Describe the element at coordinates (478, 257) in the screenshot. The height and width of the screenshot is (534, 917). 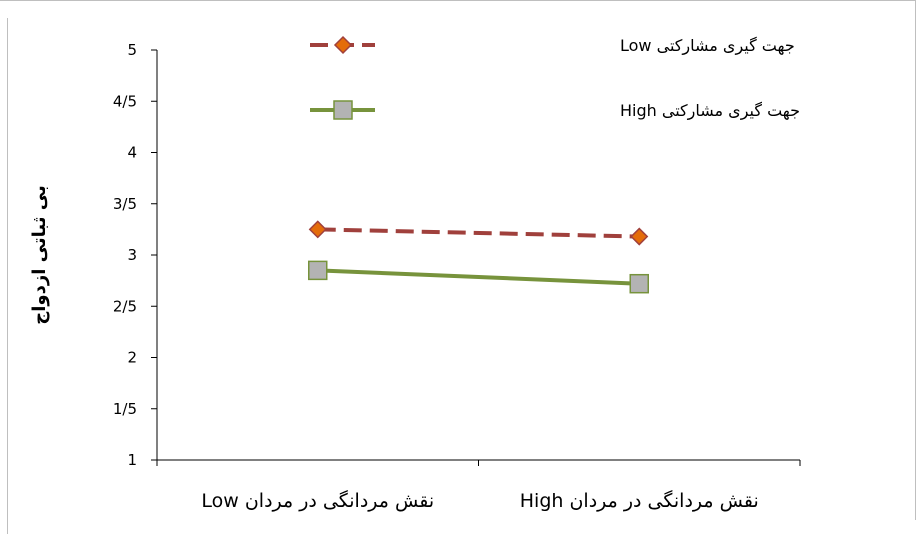
I see `series-layer` at that location.